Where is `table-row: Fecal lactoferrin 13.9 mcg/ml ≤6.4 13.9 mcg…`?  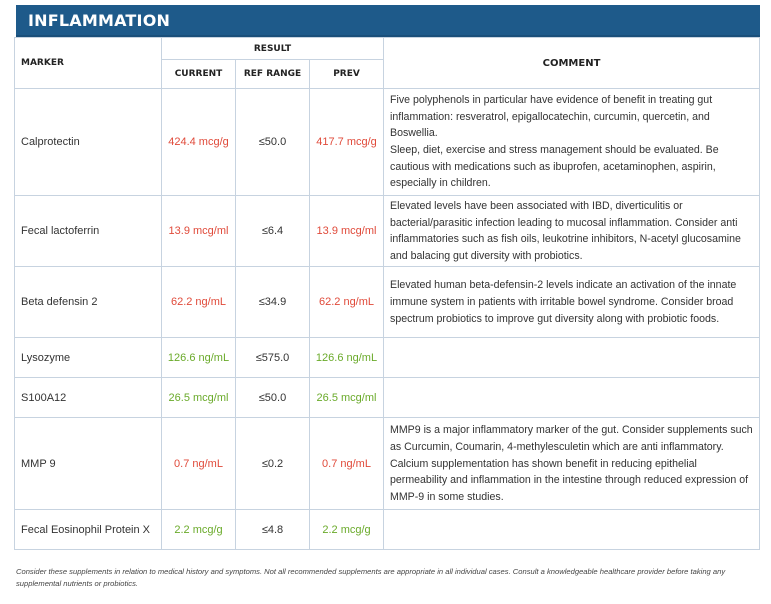
table-row: Fecal lactoferrin 13.9 mcg/ml ≤6.4 13.9 mcg… is located at coordinates (387, 231).